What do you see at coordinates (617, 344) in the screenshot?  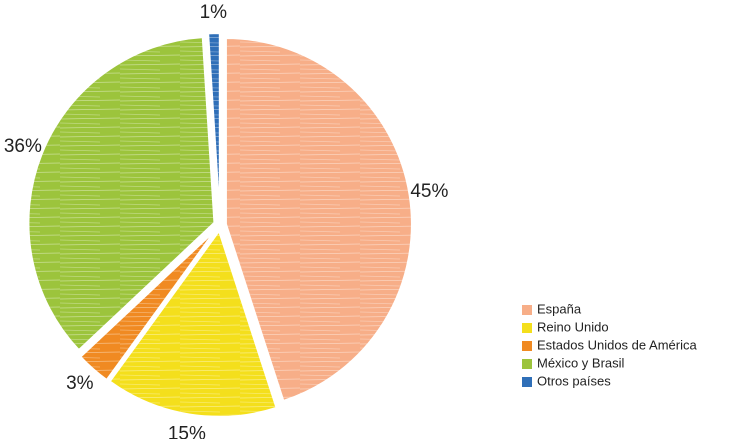 I see `legend-label: Estados Unidos de América` at bounding box center [617, 344].